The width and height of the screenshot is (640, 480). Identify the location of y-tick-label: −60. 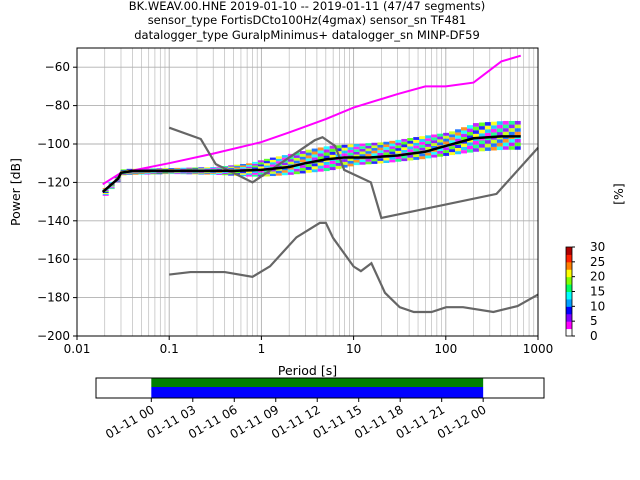
(57, 67).